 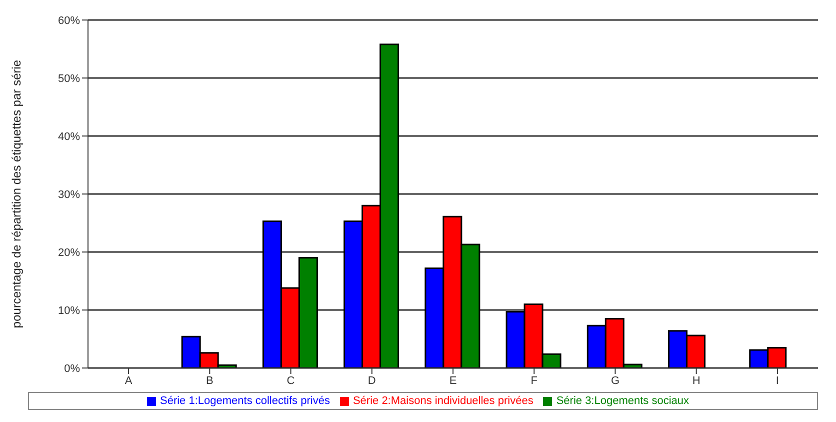 What do you see at coordinates (777, 380) in the screenshot?
I see `x-tick-label: I` at bounding box center [777, 380].